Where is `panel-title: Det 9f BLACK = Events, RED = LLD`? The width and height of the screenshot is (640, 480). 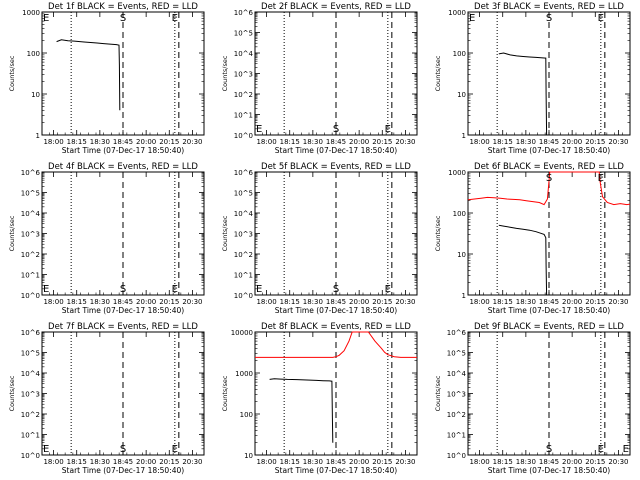 panel-title: Det 9f BLACK = Events, RED = LLD is located at coordinates (549, 327).